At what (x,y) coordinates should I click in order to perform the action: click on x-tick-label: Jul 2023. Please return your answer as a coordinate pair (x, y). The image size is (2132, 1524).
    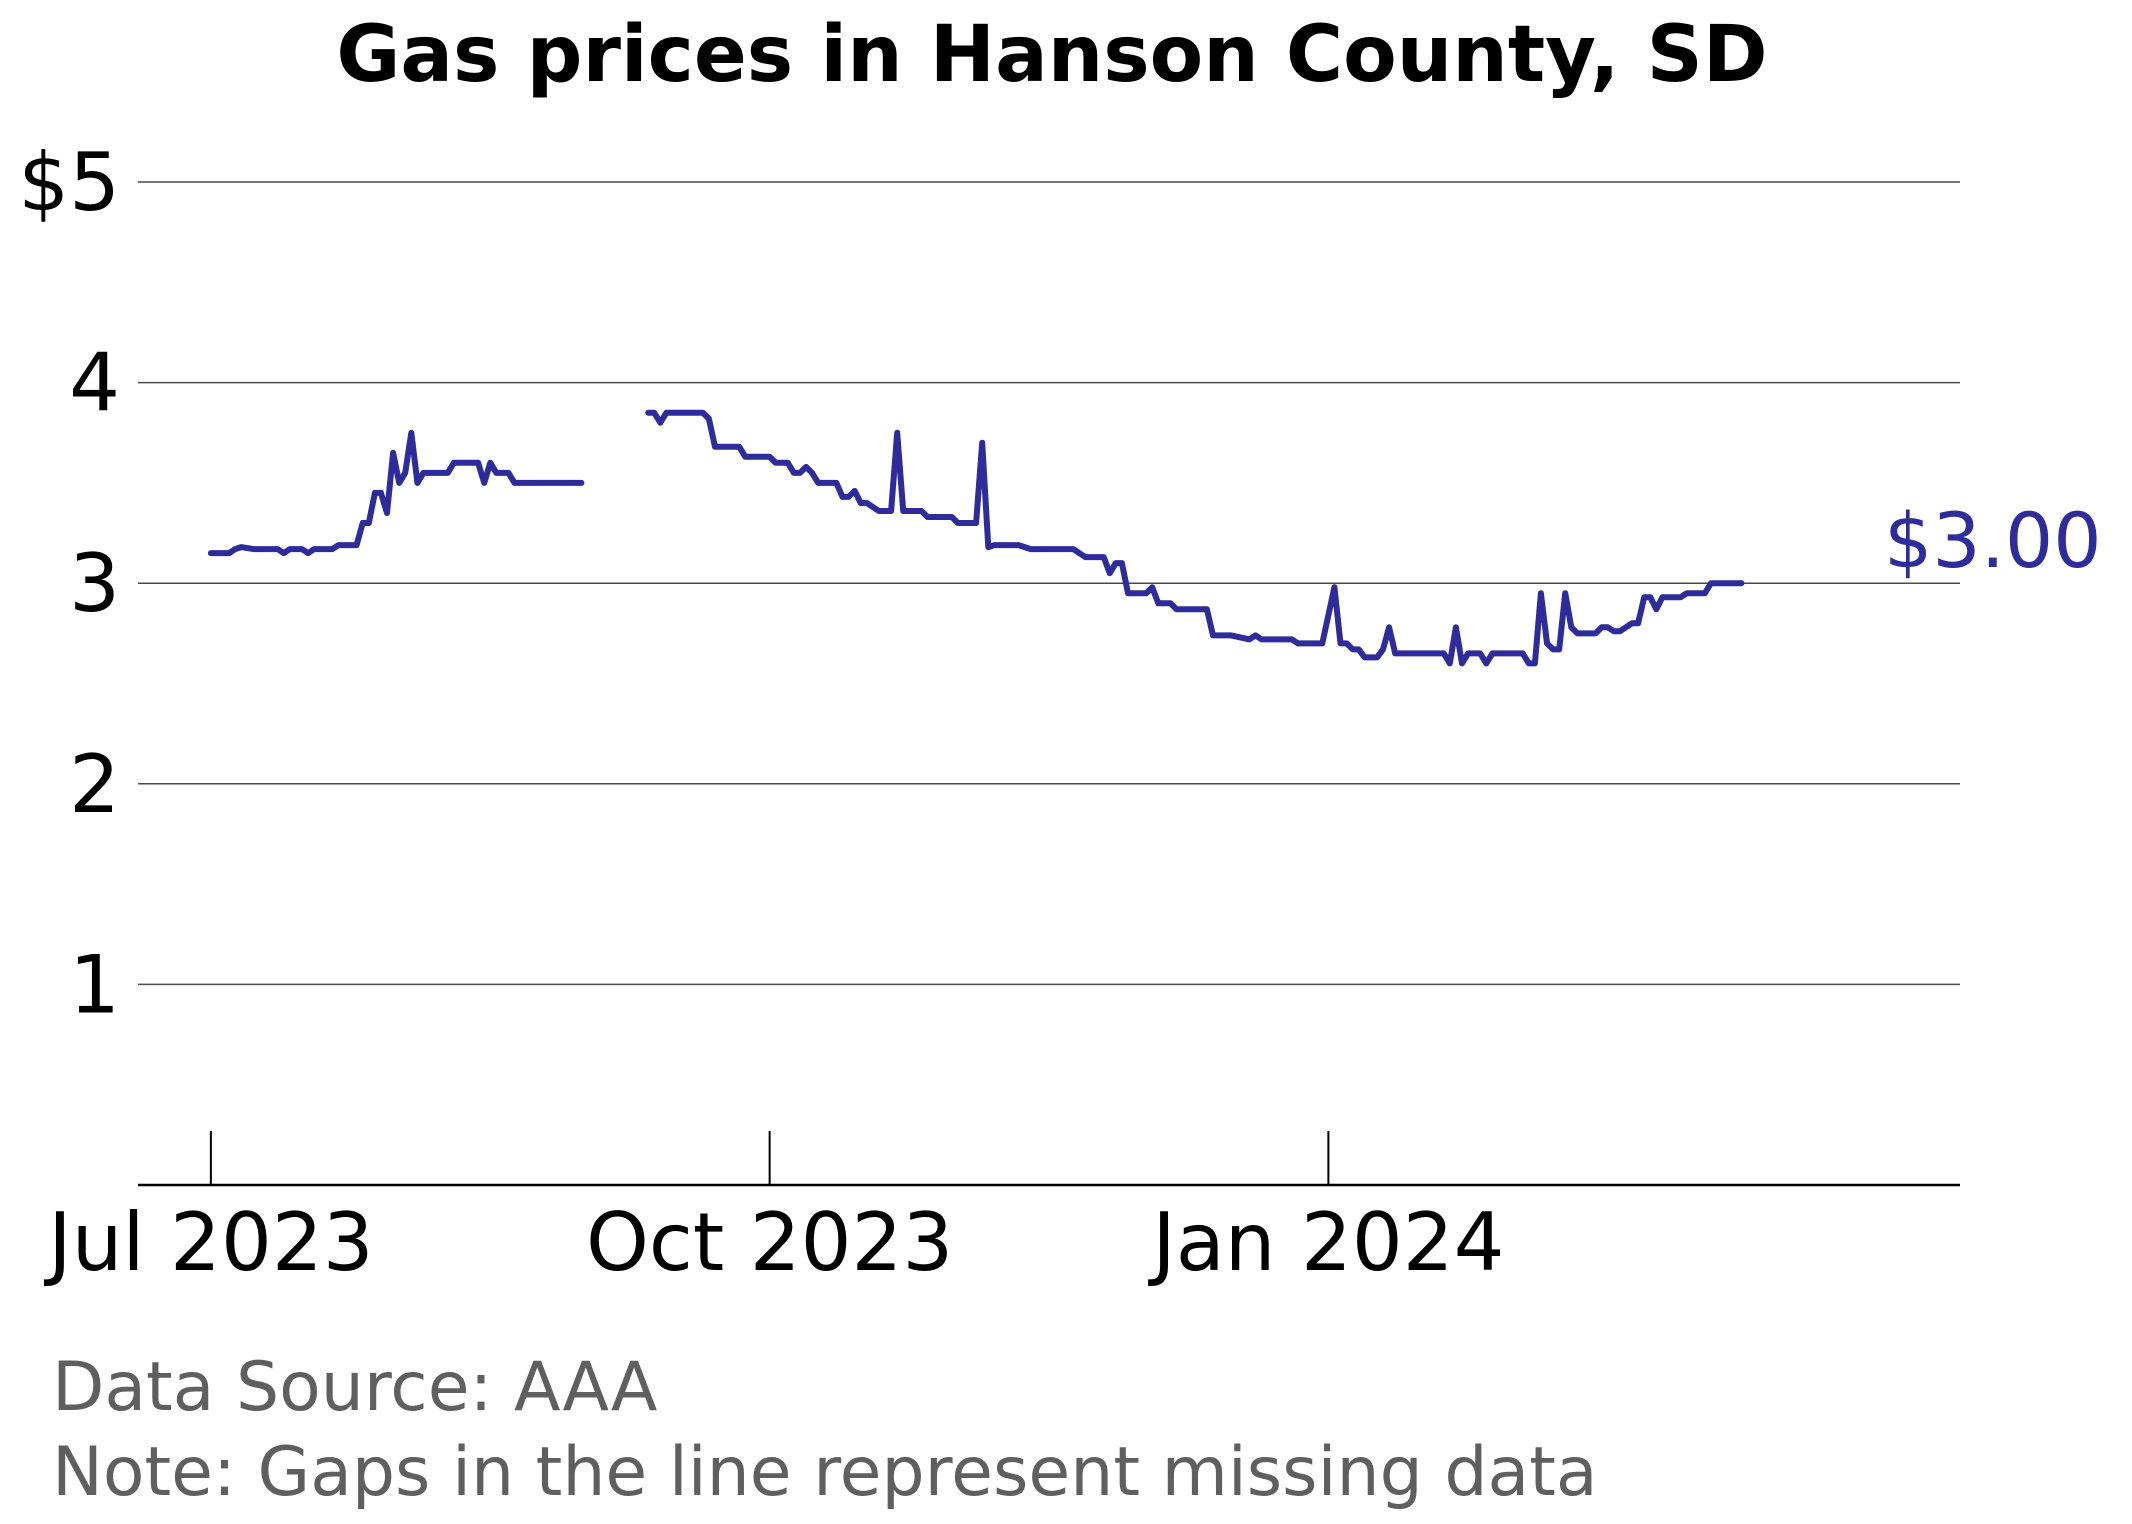
    Looking at the image, I should click on (208, 1242).